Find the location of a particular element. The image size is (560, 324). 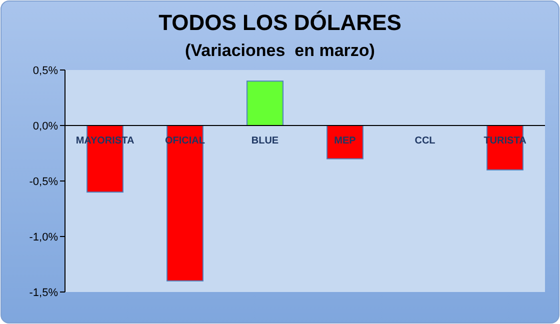

y-tick-label: 0,5% is located at coordinates (45, 70).